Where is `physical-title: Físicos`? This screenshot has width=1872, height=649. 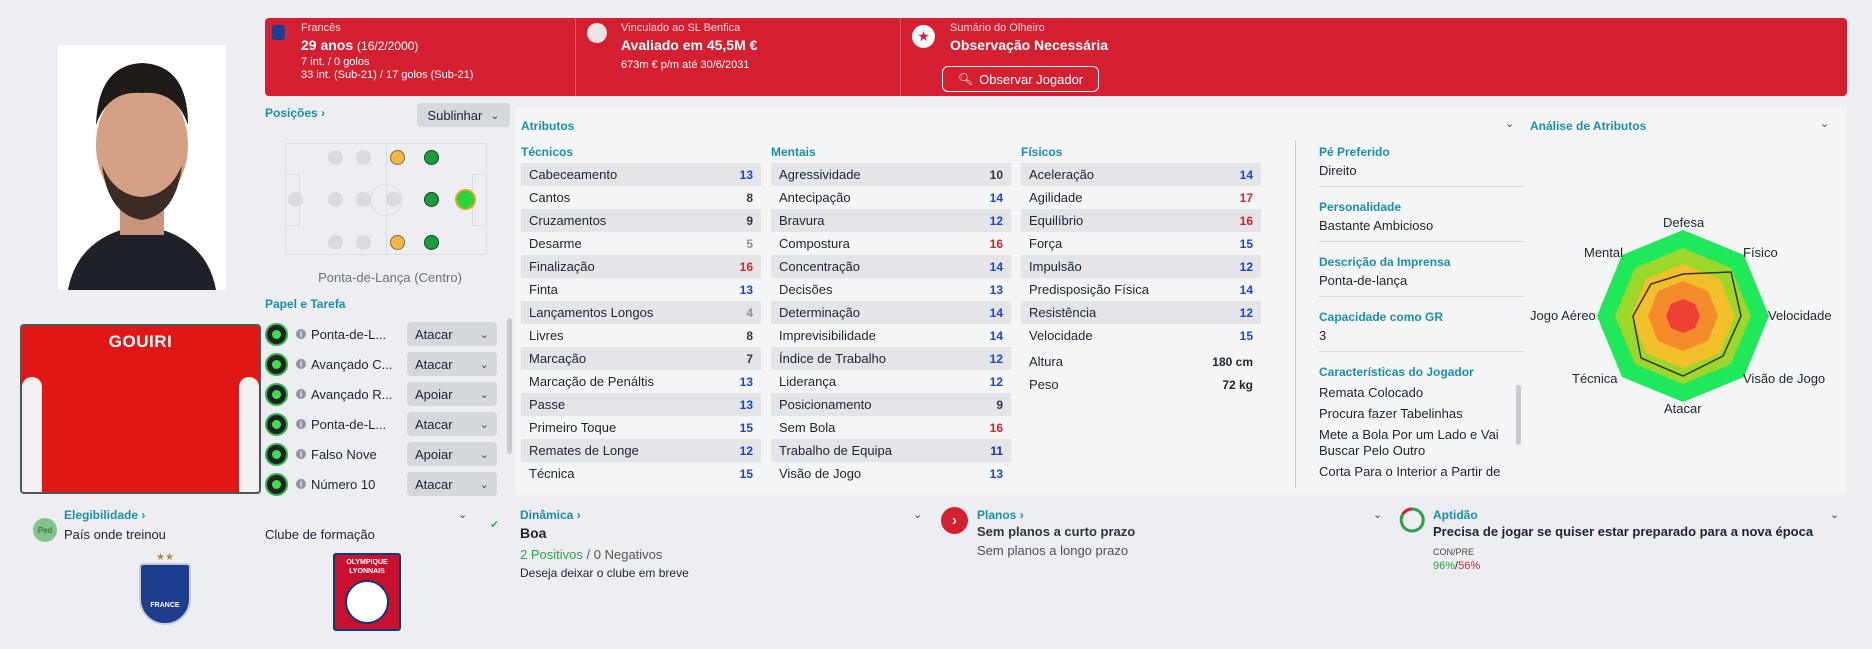
physical-title: Físicos is located at coordinates (1042, 152).